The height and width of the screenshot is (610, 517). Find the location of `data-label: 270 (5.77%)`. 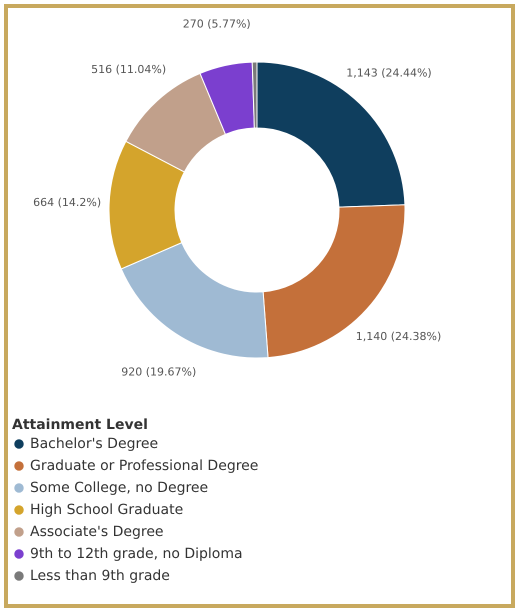

data-label: 270 (5.77%) is located at coordinates (216, 23).